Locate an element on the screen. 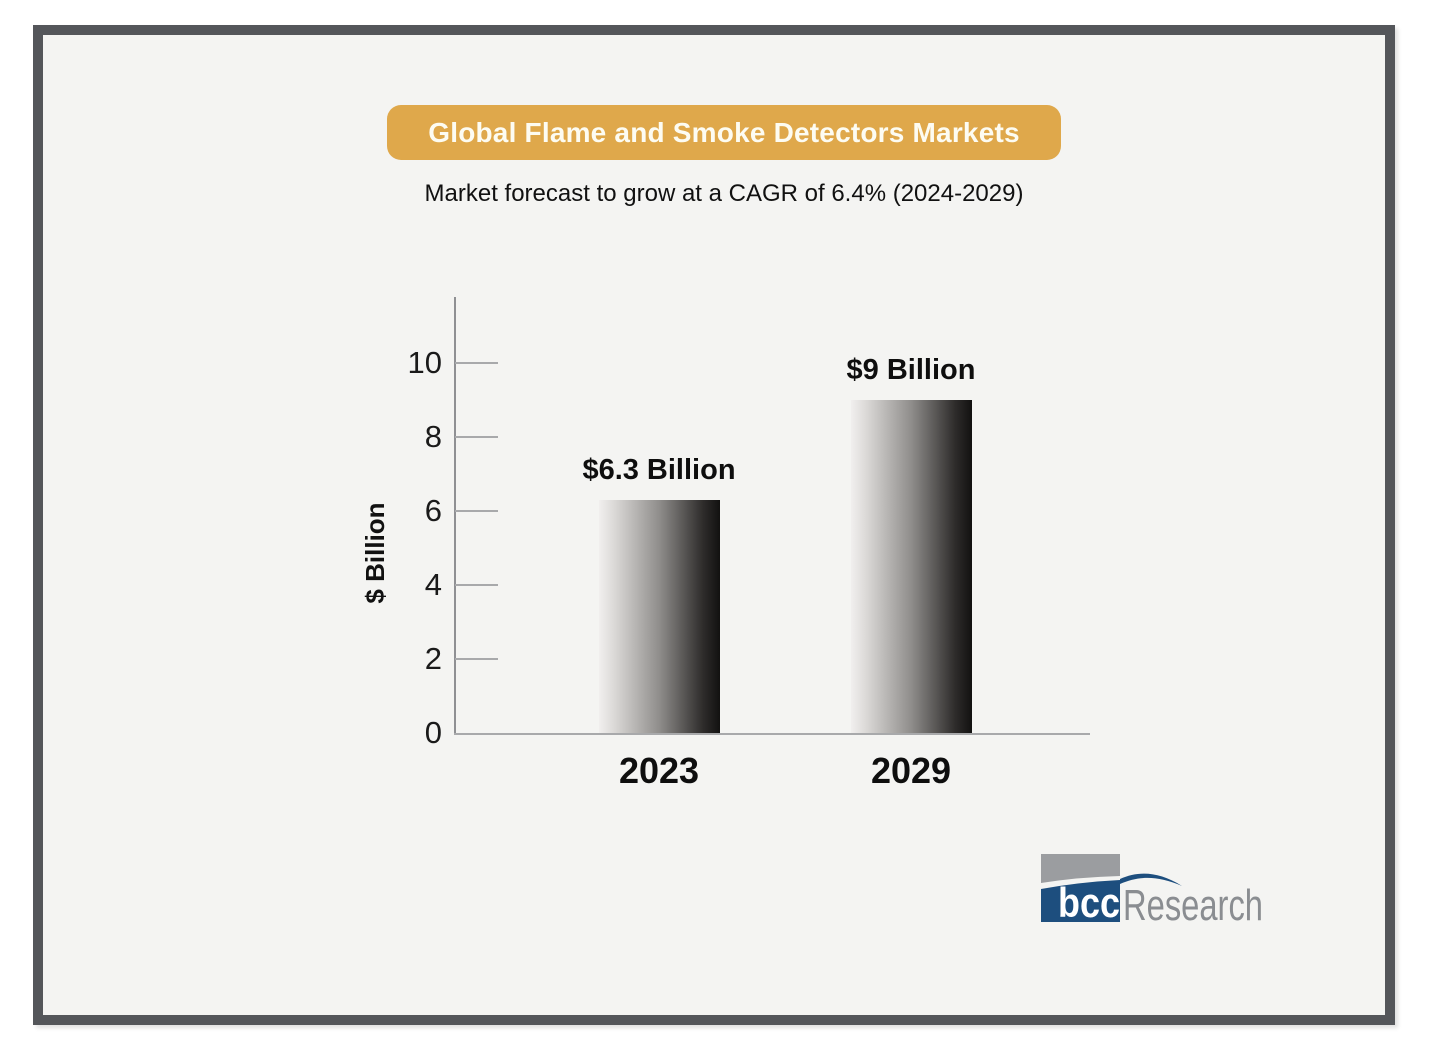 The height and width of the screenshot is (1052, 1430). bar-value-label: $6.3 Billion is located at coordinates (659, 470).